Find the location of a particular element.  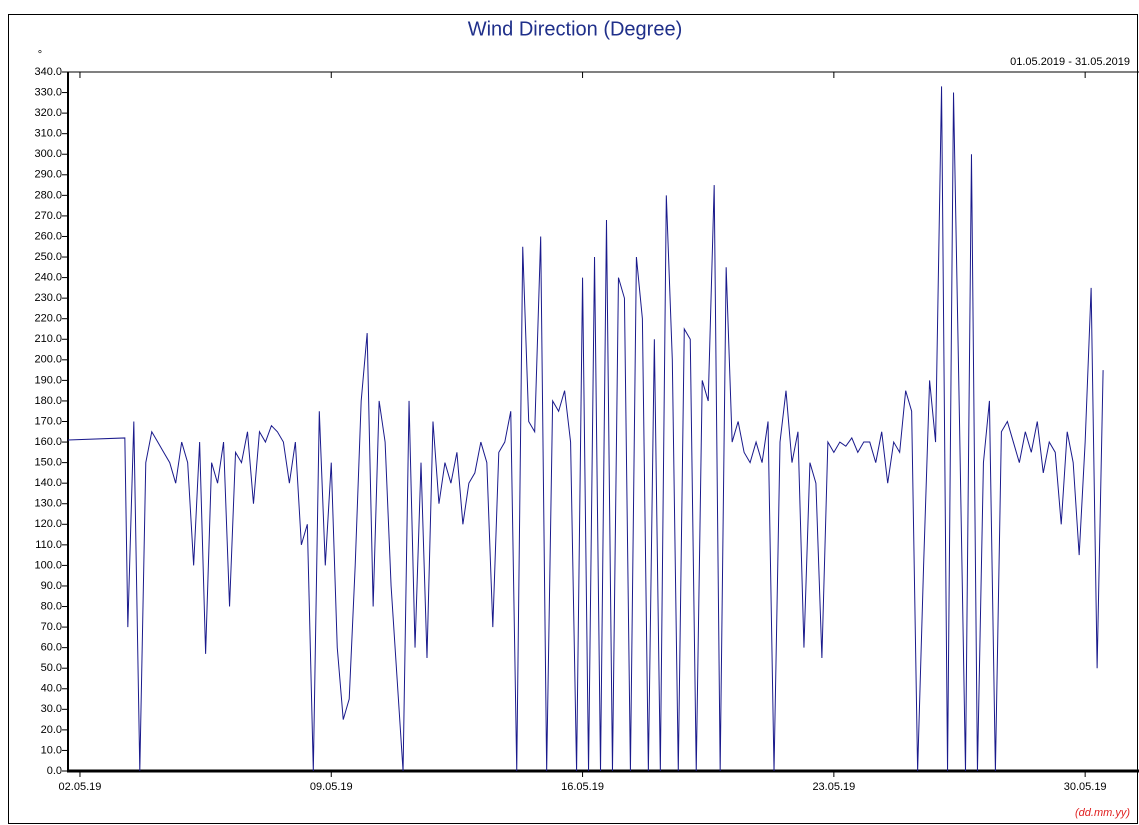

y-tick-label: 50.0 is located at coordinates (51, 668).